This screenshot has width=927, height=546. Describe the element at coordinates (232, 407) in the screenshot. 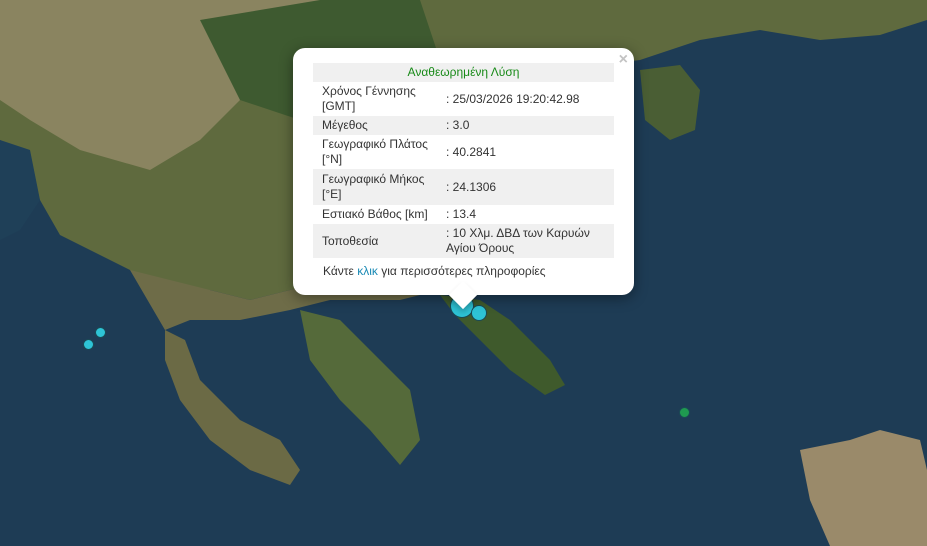

I see `land-kassandra` at that location.